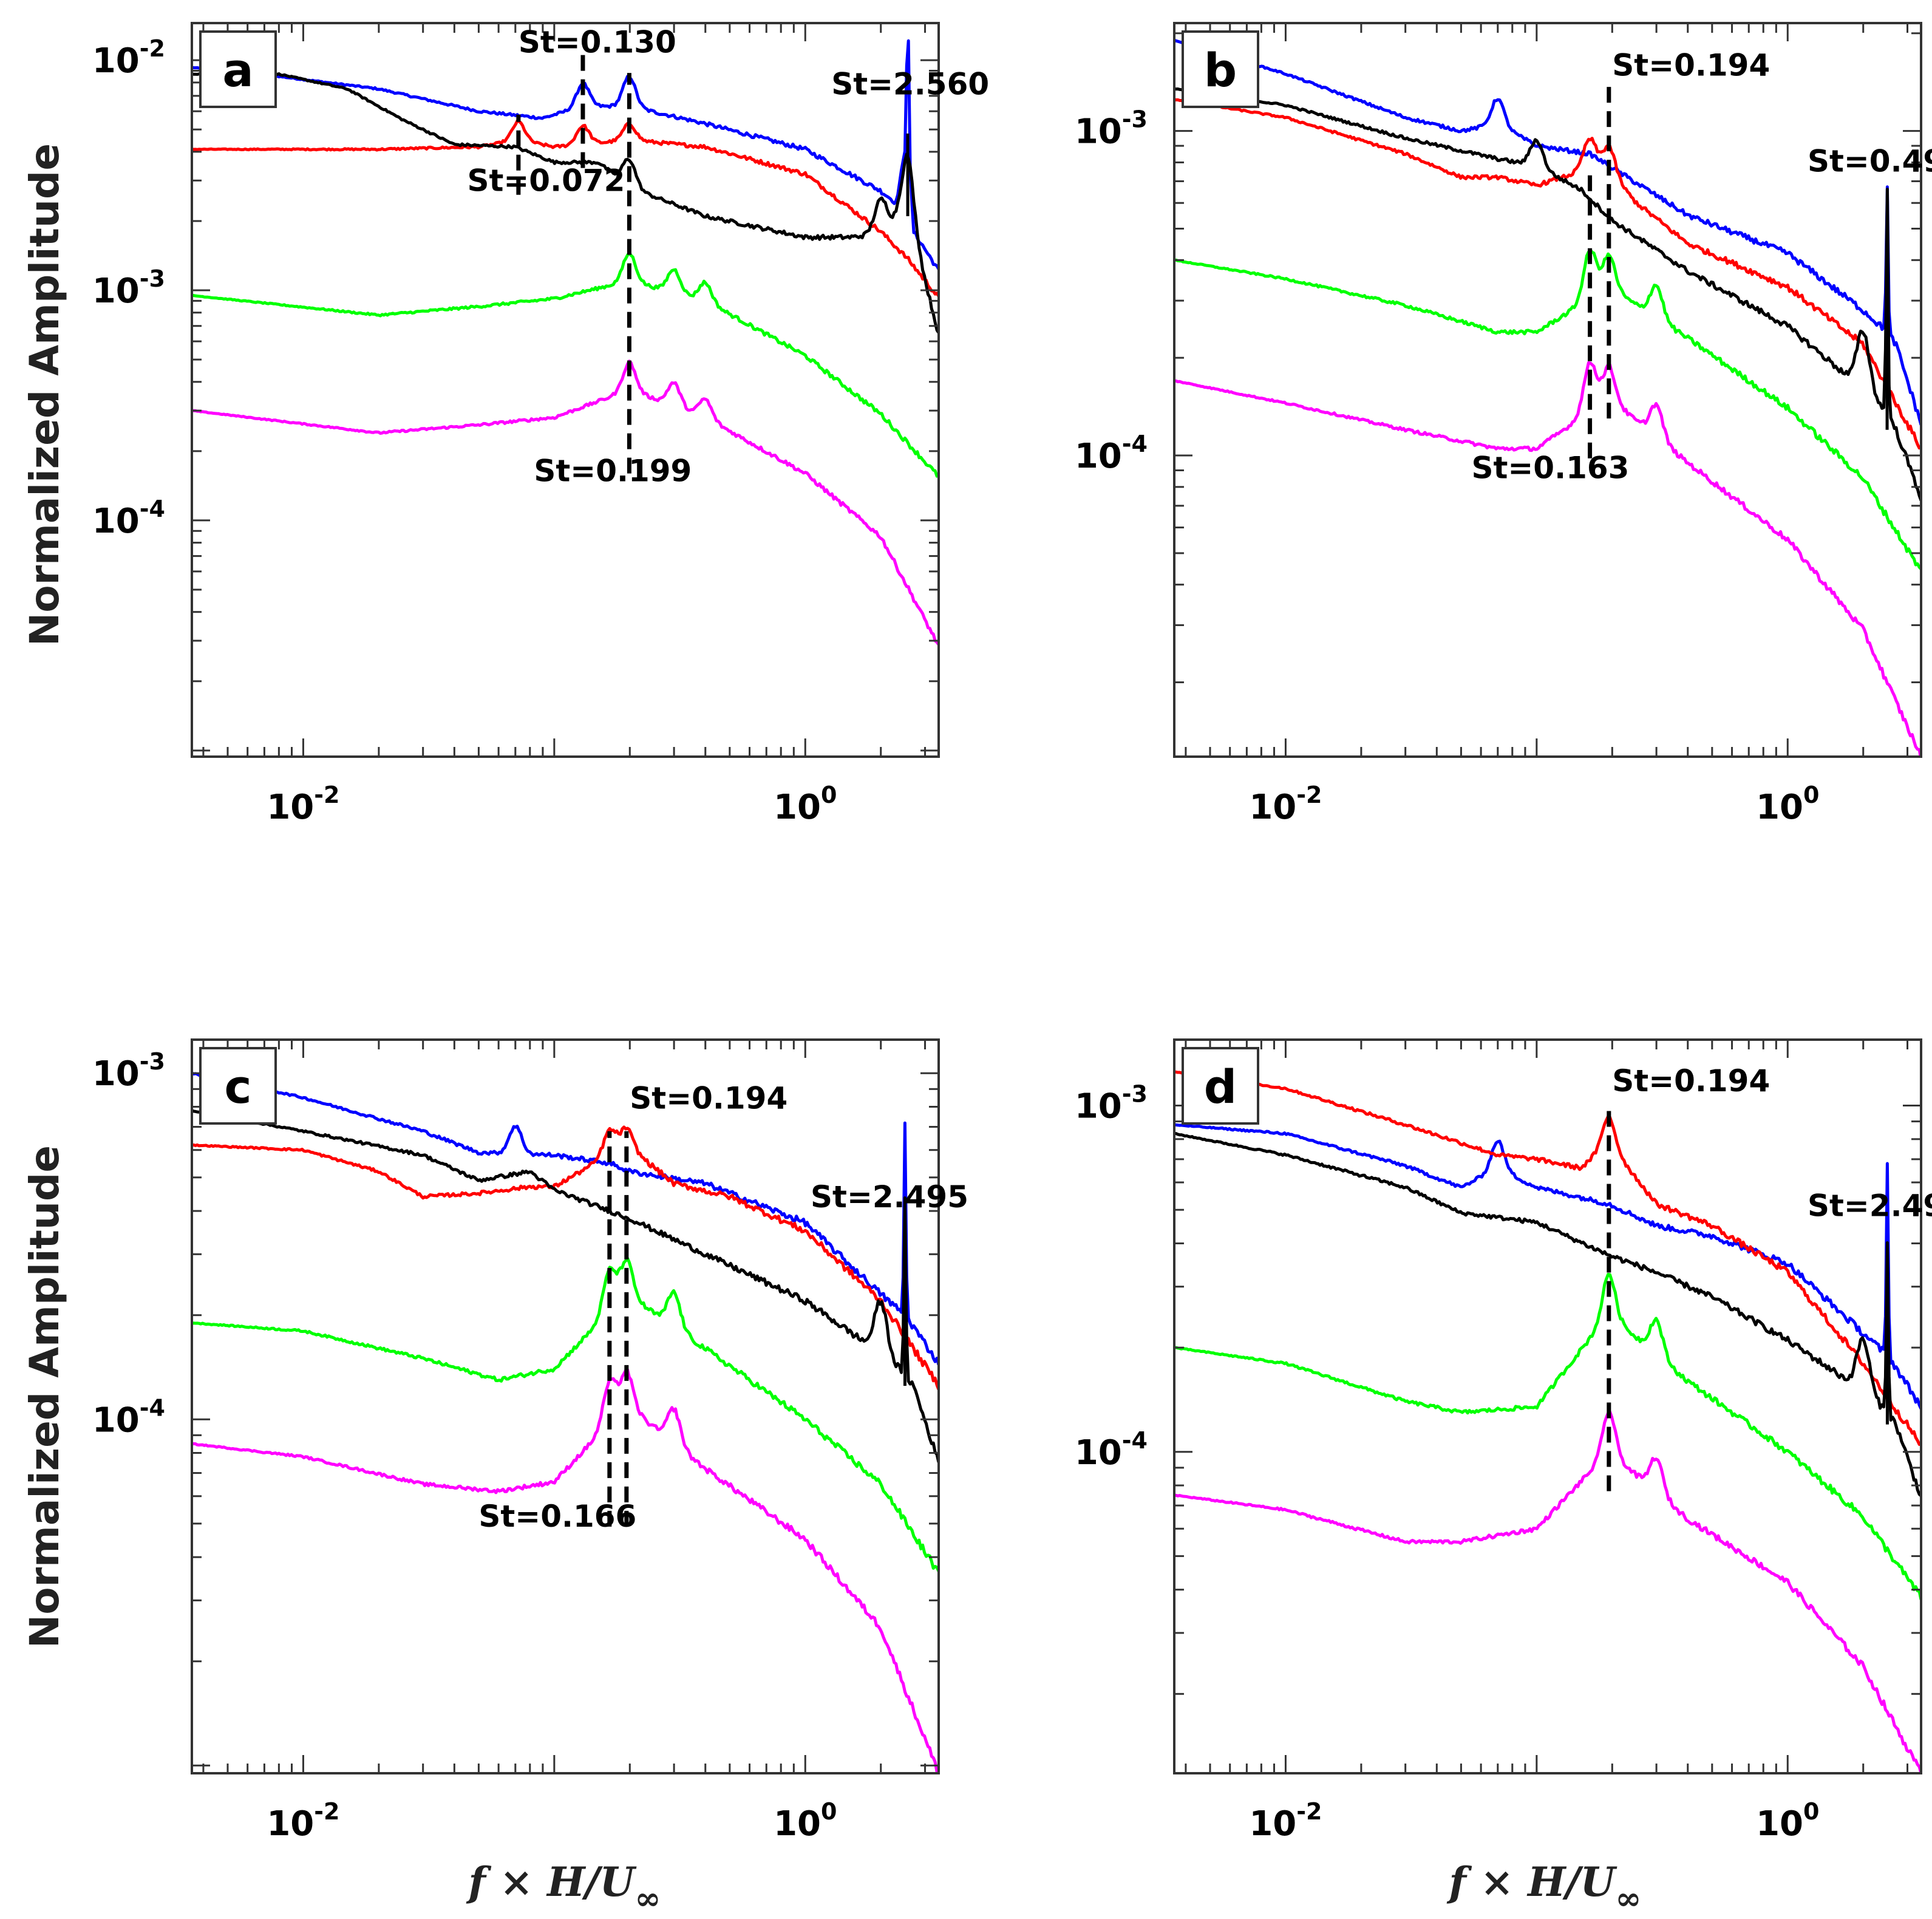 This screenshot has width=1932, height=1919. I want to click on panel-label-box-a, so click(238, 69).